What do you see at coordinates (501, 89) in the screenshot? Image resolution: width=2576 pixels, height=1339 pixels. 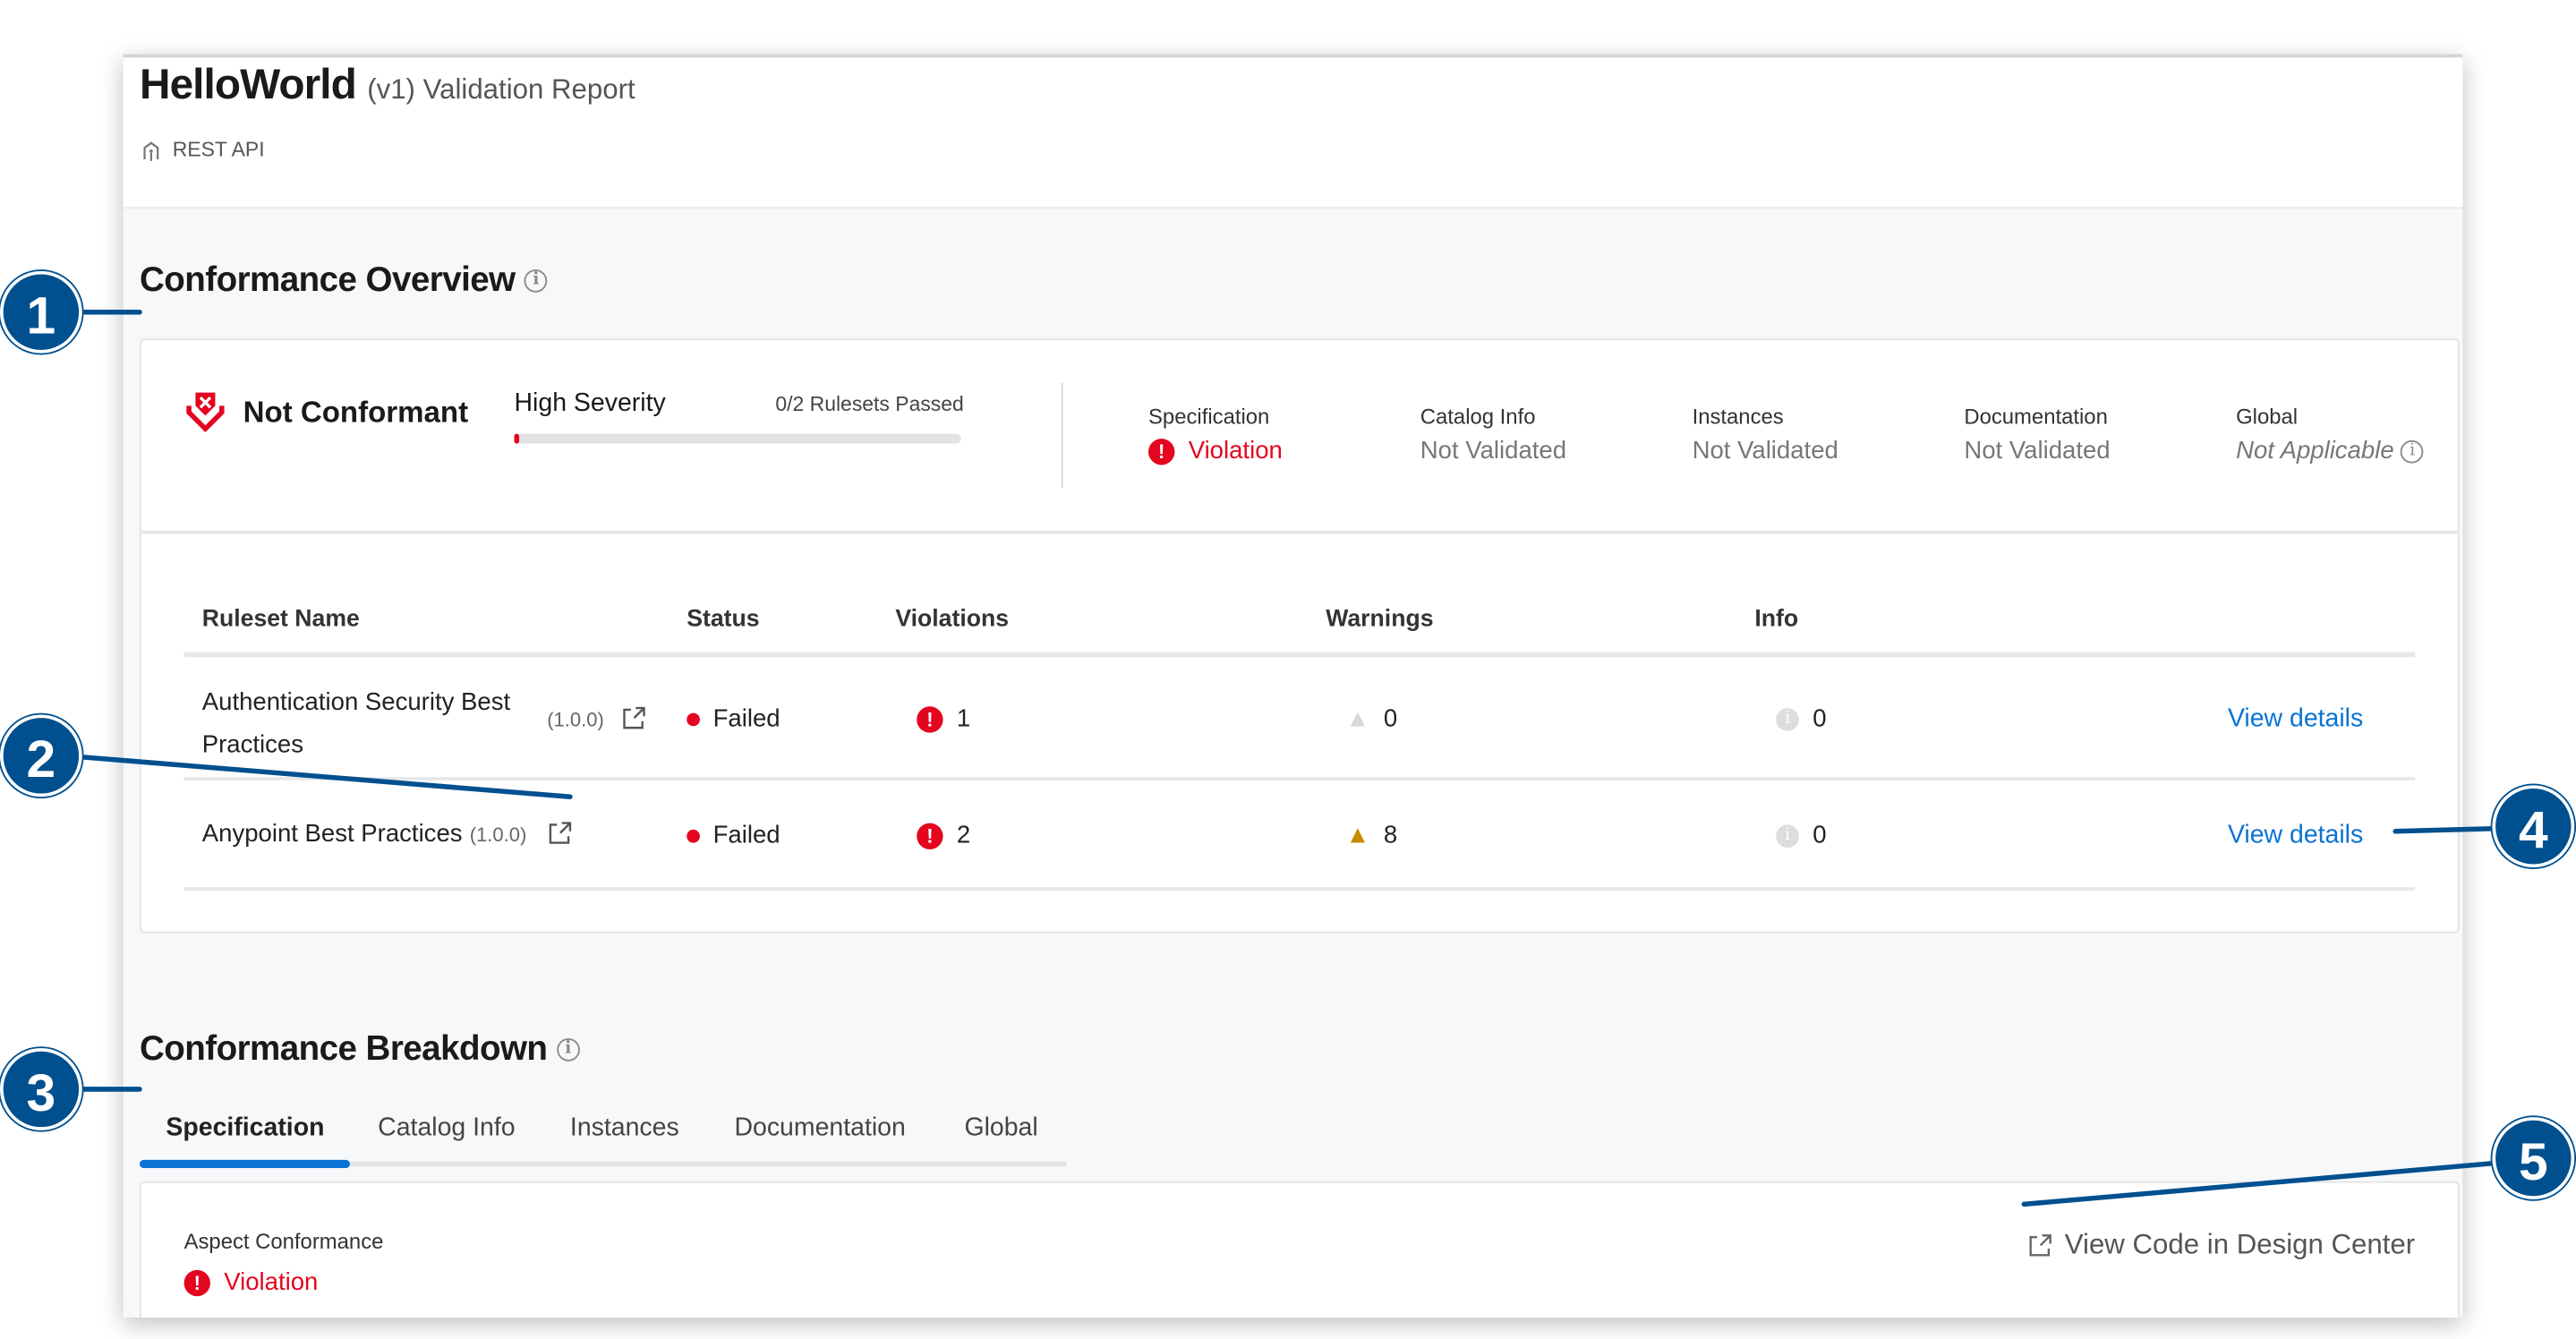 I see `page-subtitle: (v1) Validation Report` at bounding box center [501, 89].